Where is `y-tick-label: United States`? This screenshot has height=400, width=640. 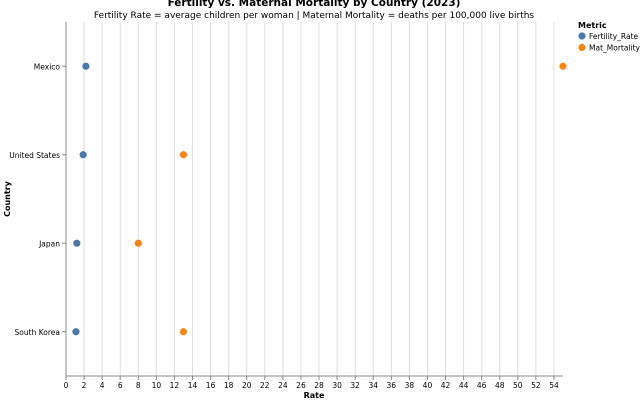 y-tick-label: United States is located at coordinates (34, 155).